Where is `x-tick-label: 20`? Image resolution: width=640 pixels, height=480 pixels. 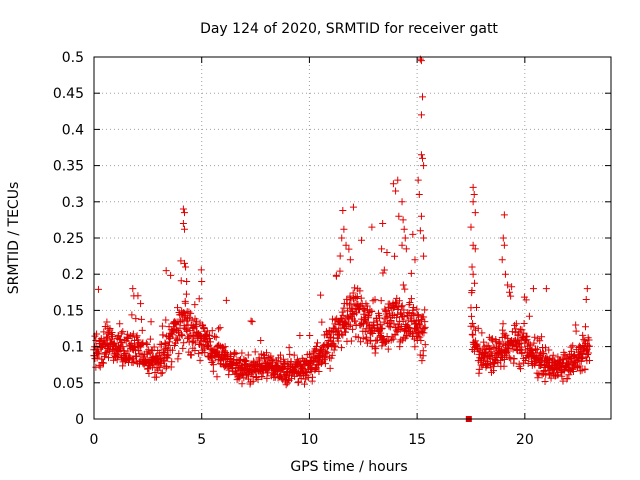
x-tick-label: 20 is located at coordinates (525, 440).